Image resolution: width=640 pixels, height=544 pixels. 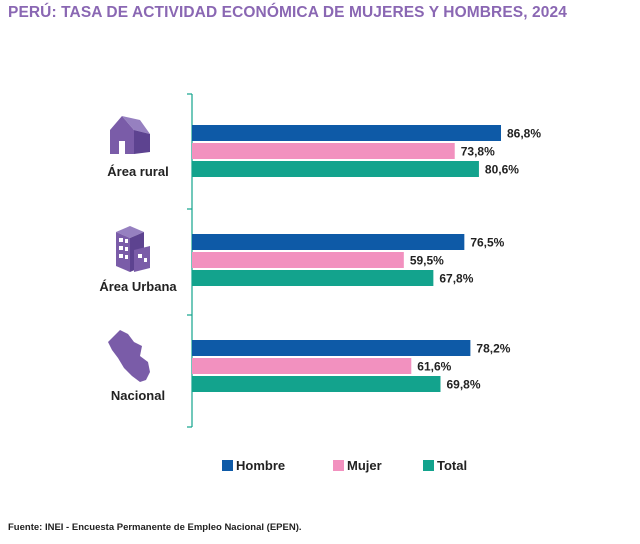 What do you see at coordinates (129, 356) in the screenshot?
I see `peru-map-icon` at bounding box center [129, 356].